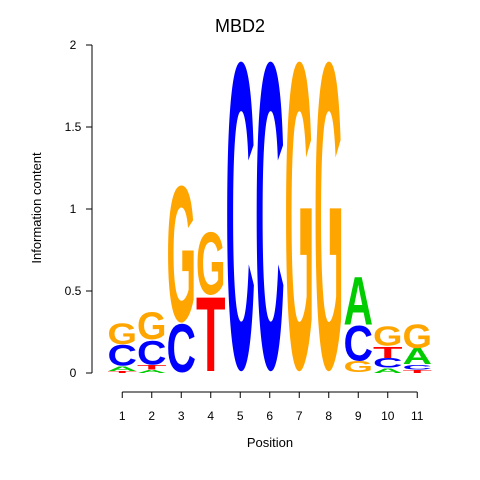 The height and width of the screenshot is (480, 480). I want to click on x-tick-label: 6, so click(269, 416).